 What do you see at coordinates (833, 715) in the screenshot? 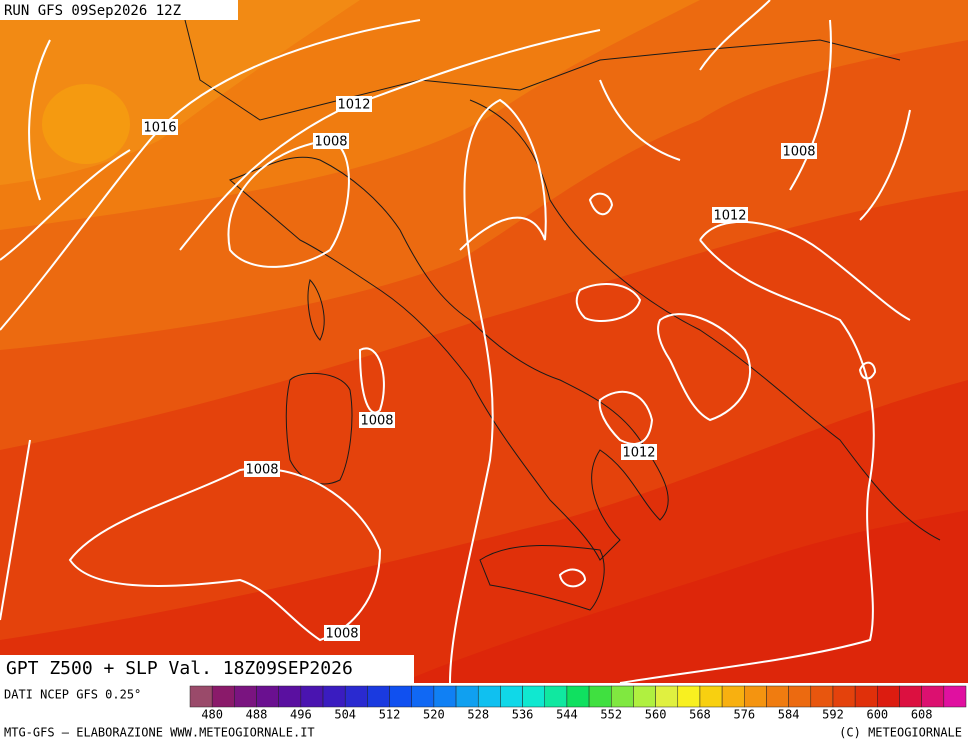
I see `colorbar-label: 592` at bounding box center [833, 715].